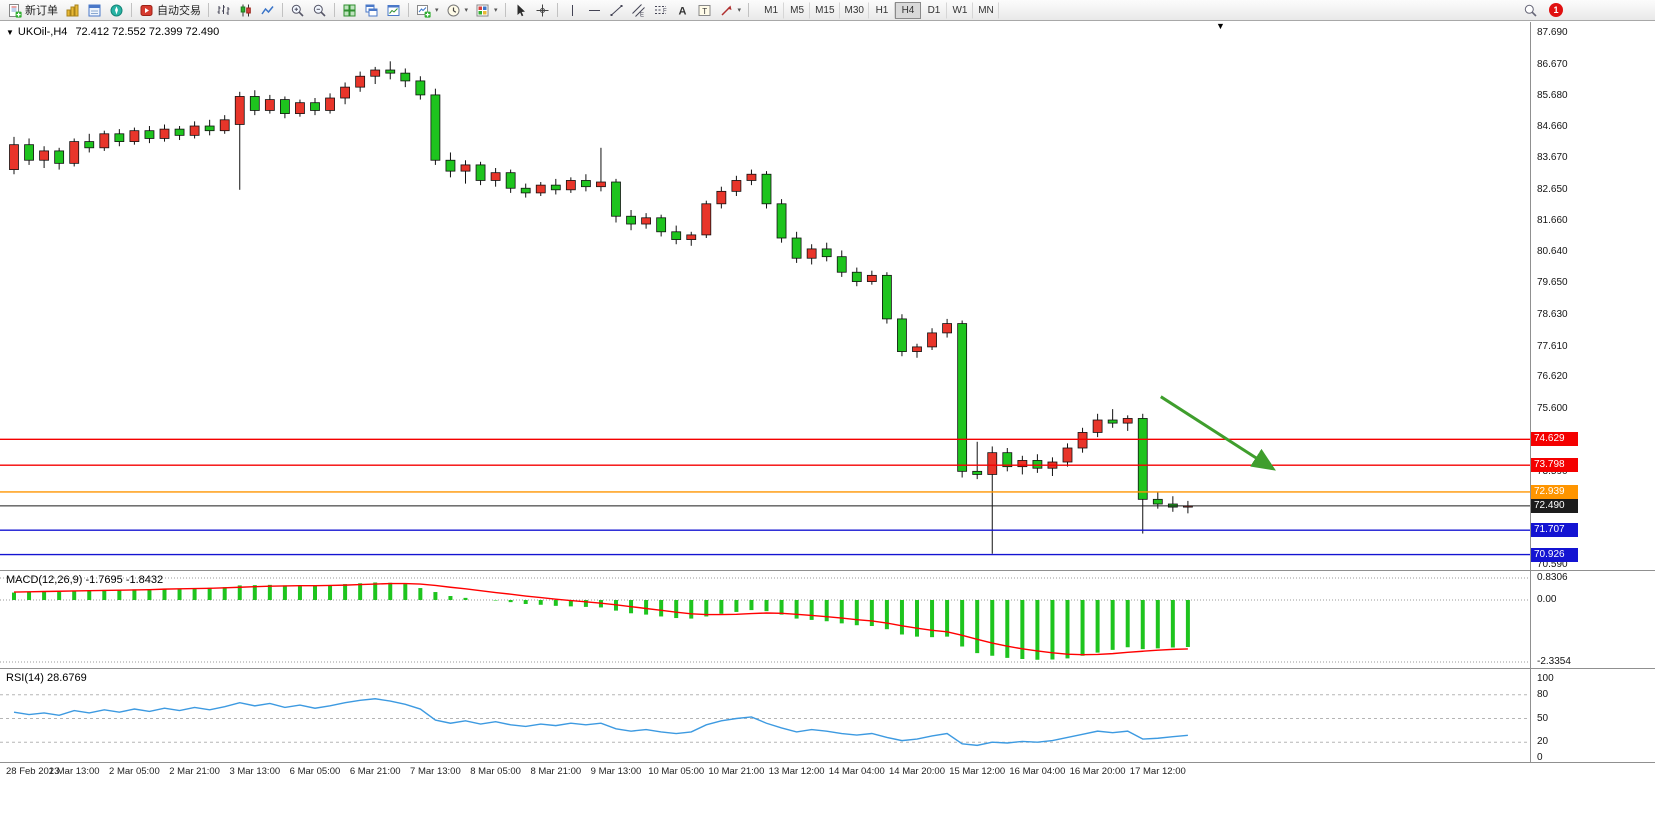 The image size is (1655, 824). What do you see at coordinates (1552, 158) in the screenshot?
I see `price-scale-label: 83.670` at bounding box center [1552, 158].